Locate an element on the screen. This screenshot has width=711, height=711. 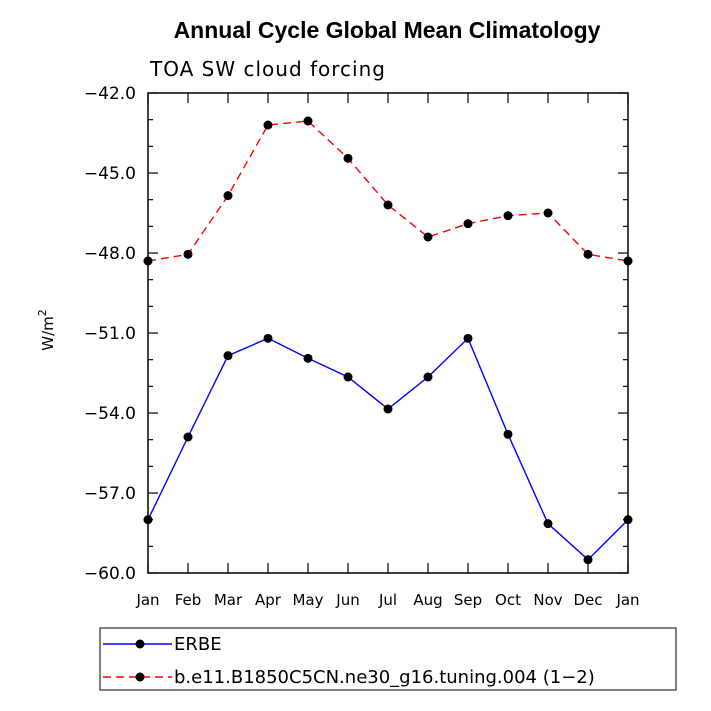
x-tick-label: May is located at coordinates (307, 600).